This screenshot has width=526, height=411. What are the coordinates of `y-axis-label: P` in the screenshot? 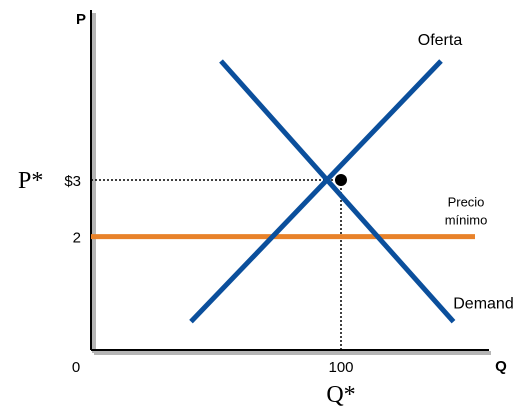 It's located at (81, 19).